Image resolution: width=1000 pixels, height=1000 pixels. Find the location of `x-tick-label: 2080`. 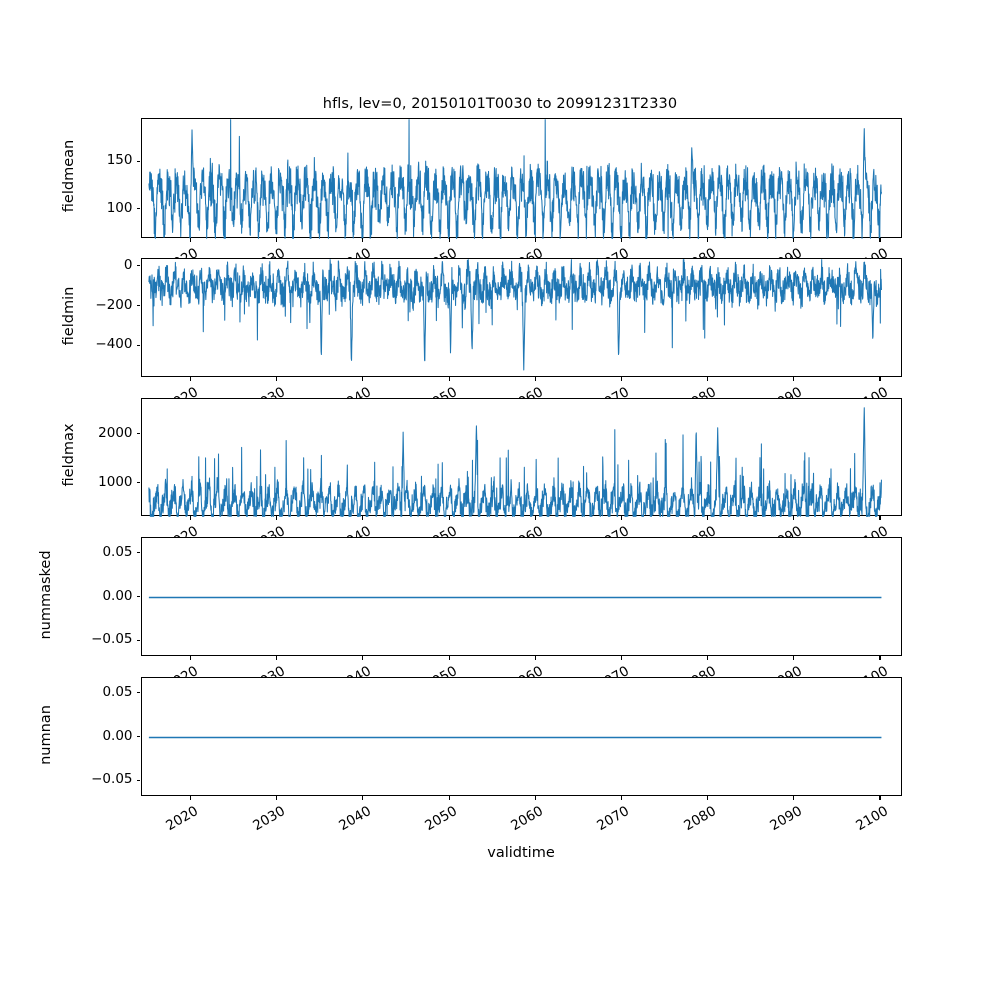

x-tick-label: 2080 is located at coordinates (699, 819).